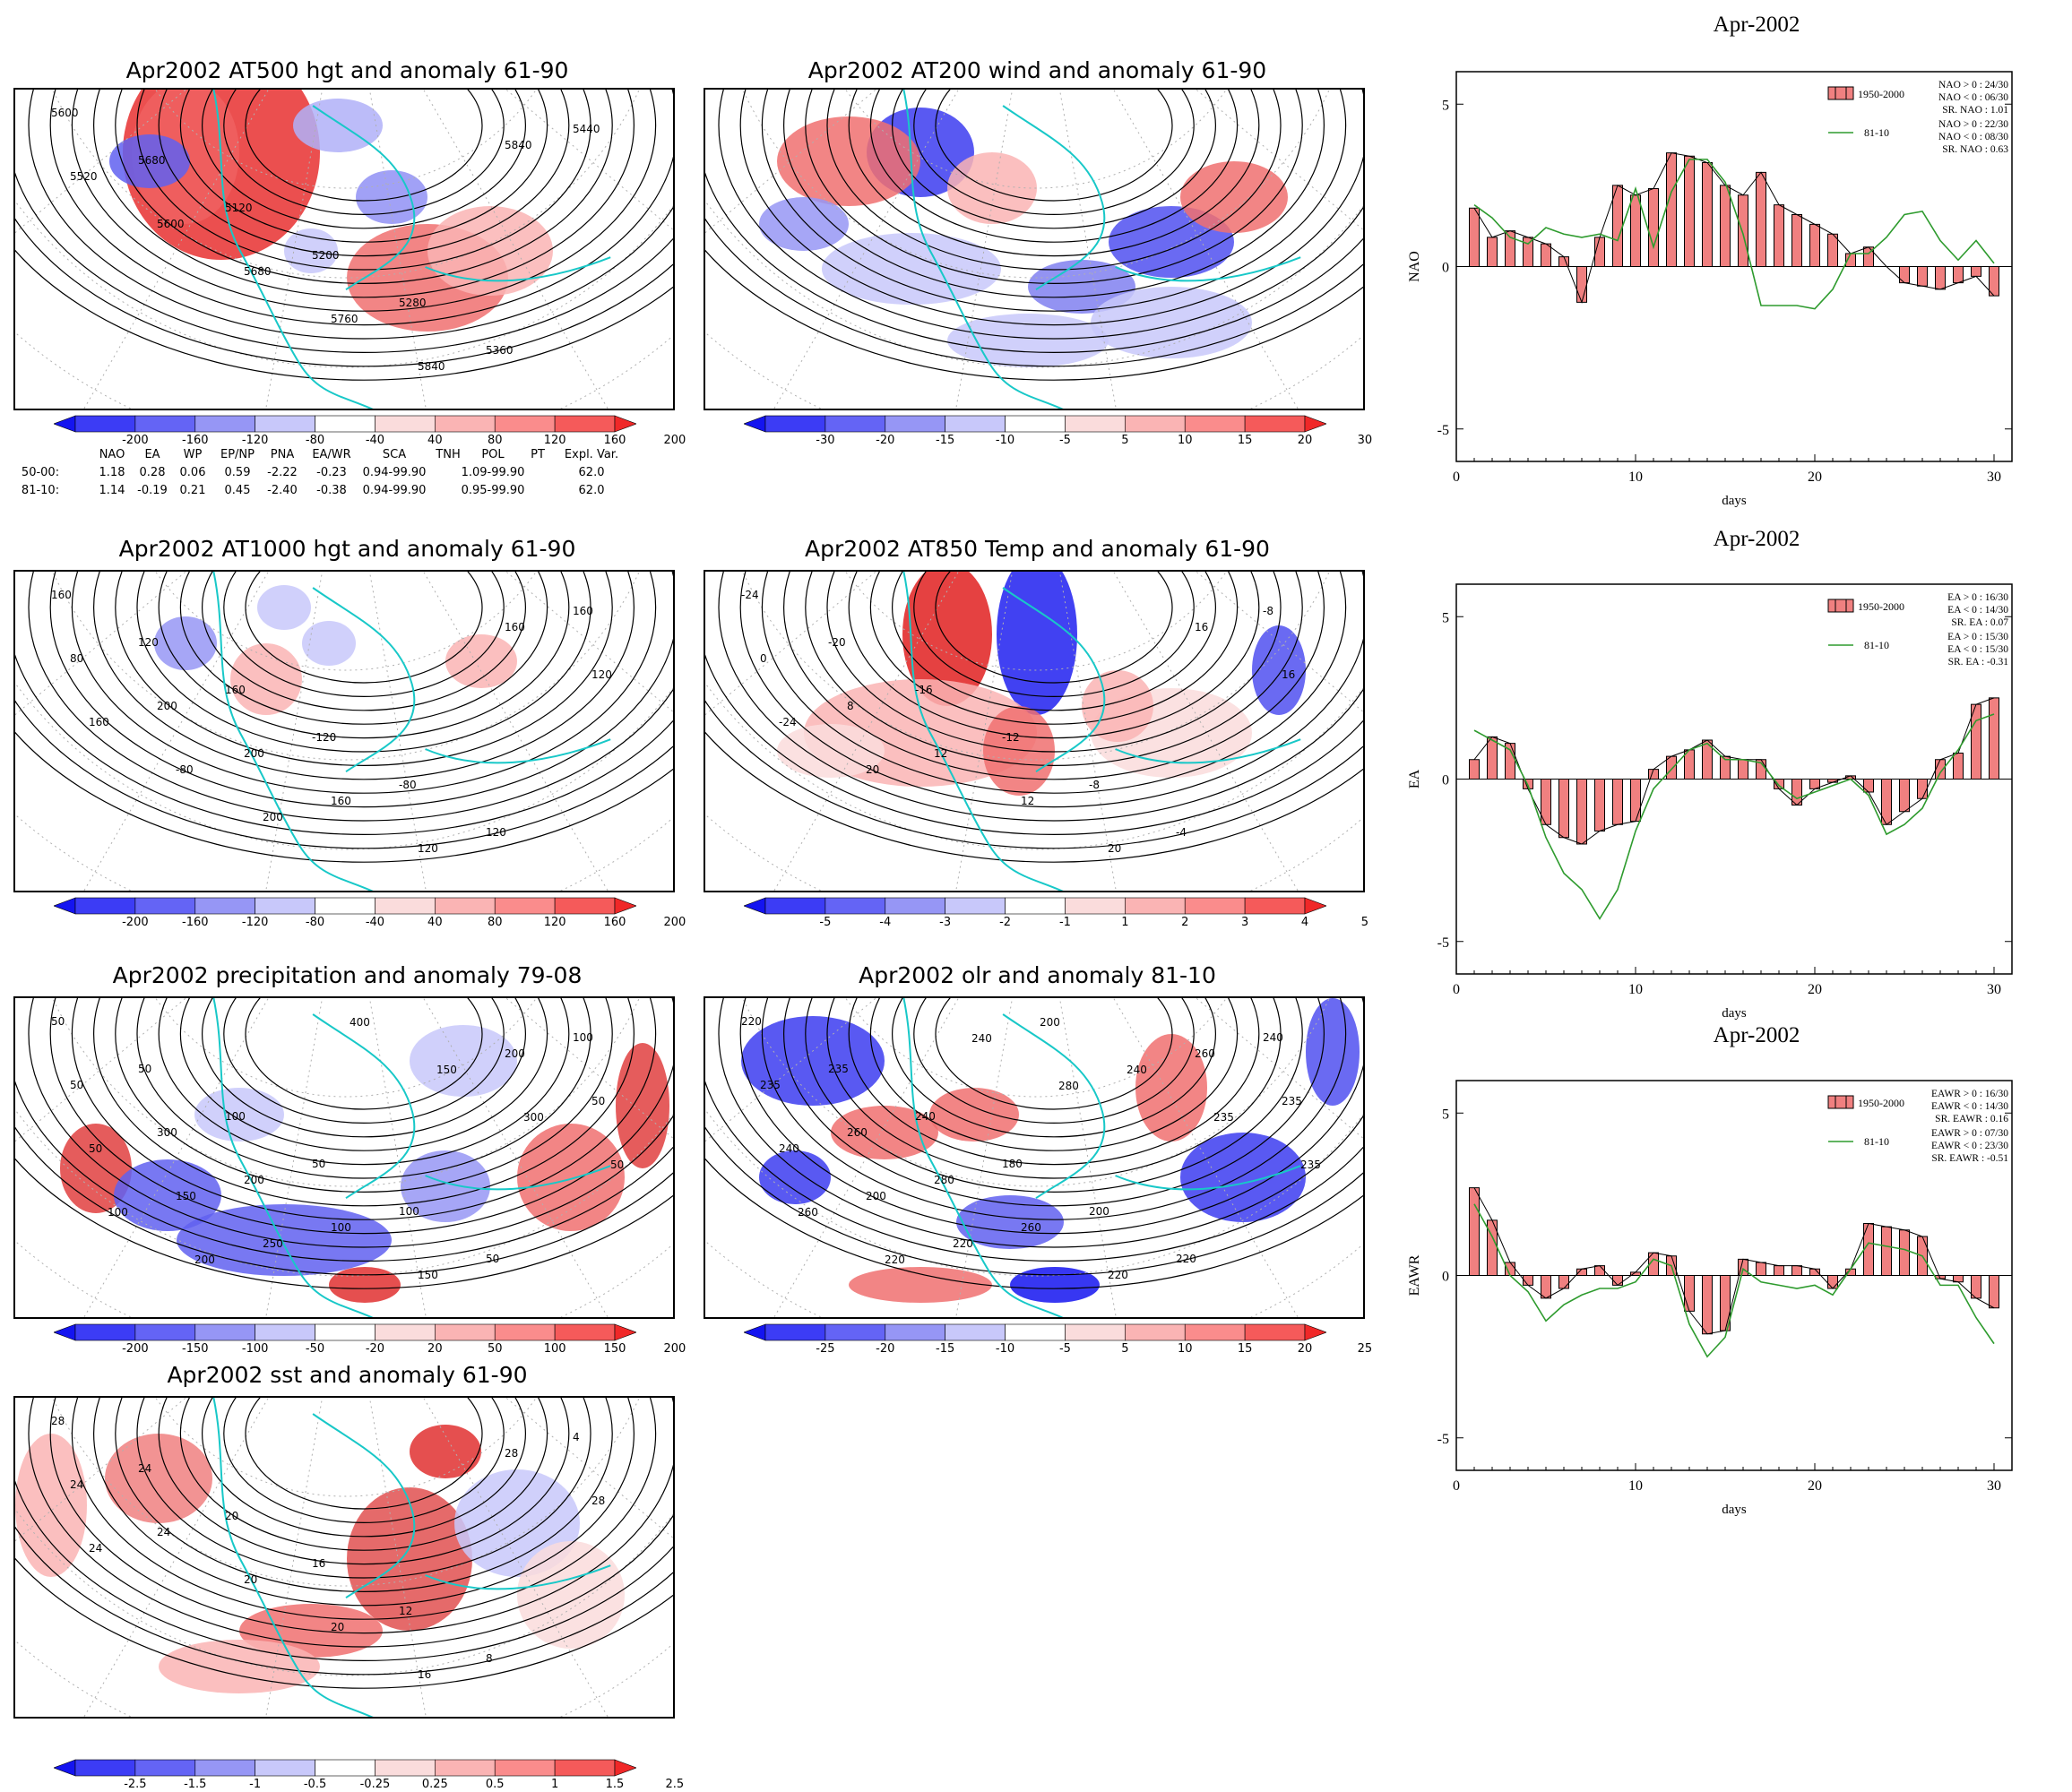 This screenshot has width=2072, height=1792. Describe the element at coordinates (1185, 1349) in the screenshot. I see `colorbar-tick-label: 10` at that location.